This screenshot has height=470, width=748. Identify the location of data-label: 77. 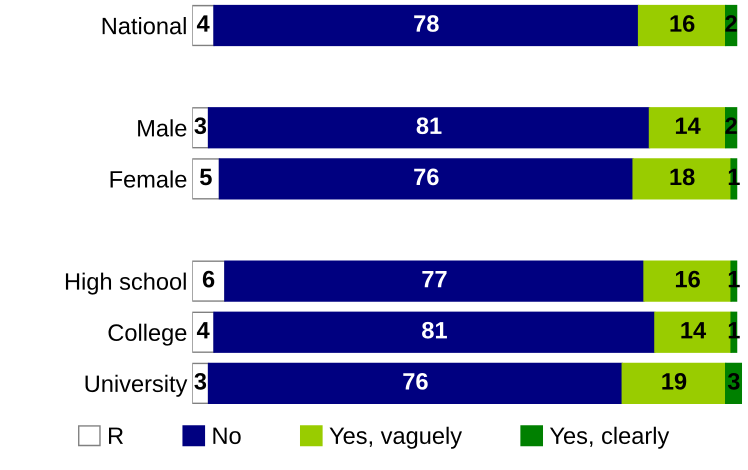
(434, 279).